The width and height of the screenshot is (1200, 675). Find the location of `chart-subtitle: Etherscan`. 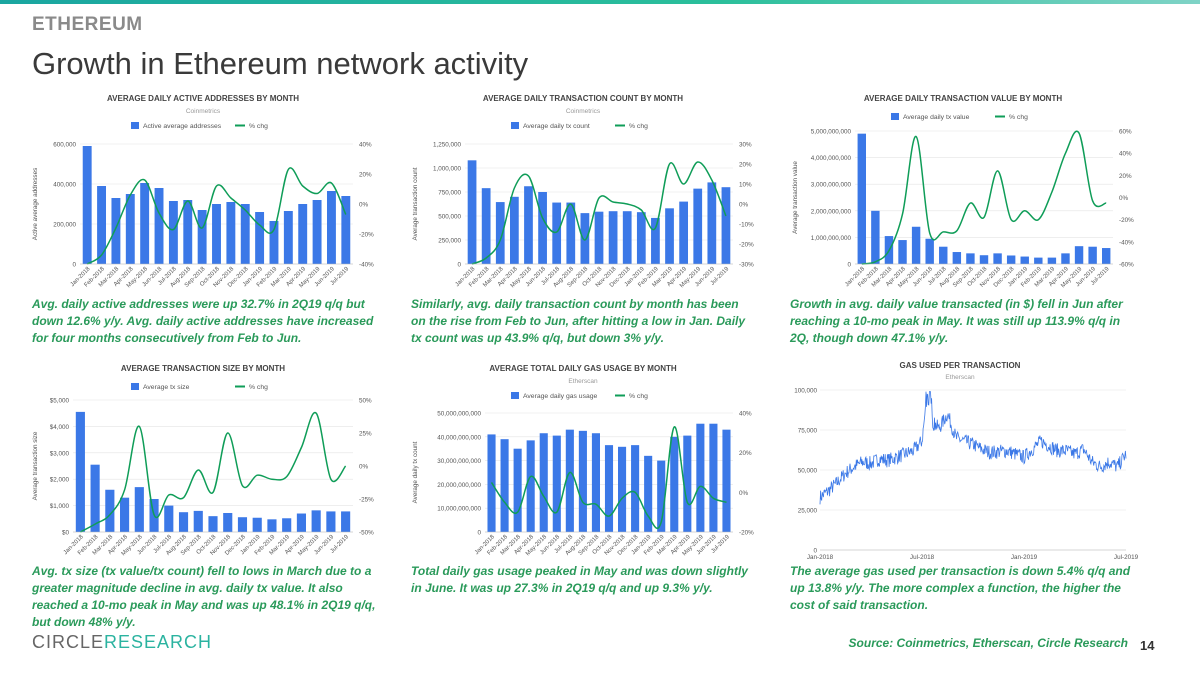

chart-subtitle: Etherscan is located at coordinates (960, 377).